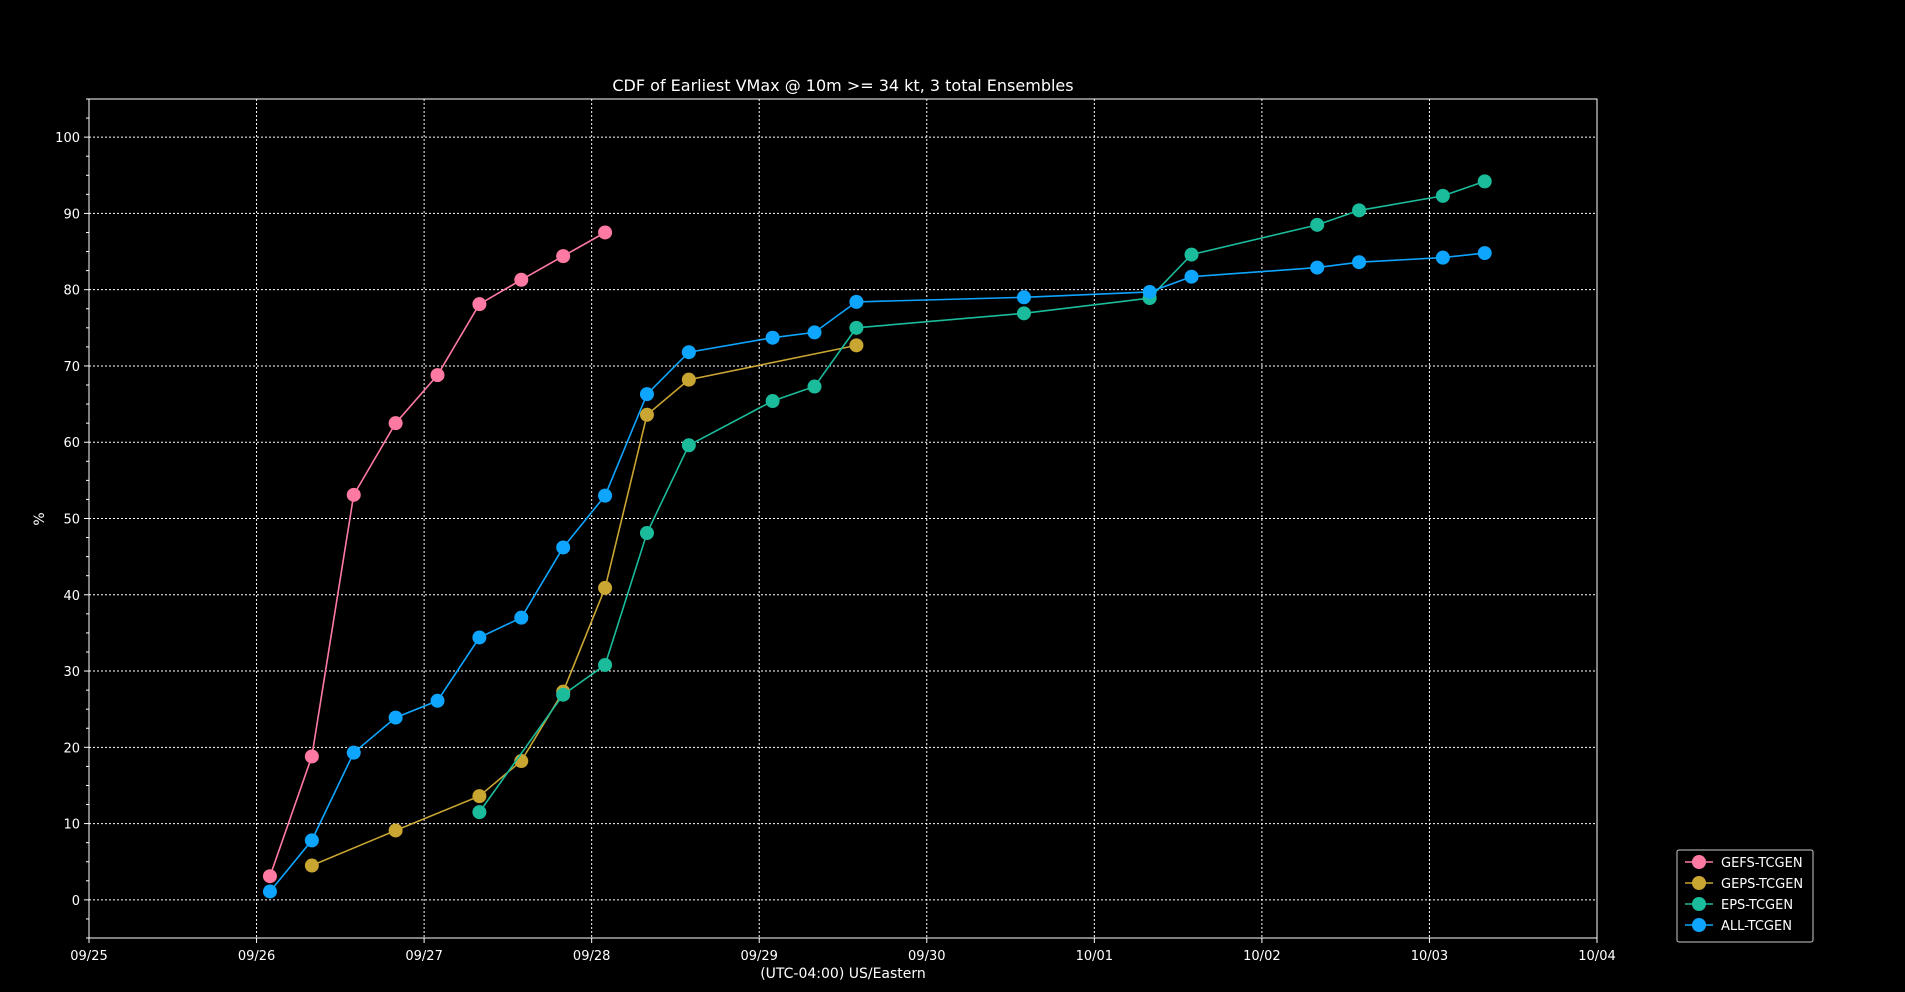 This screenshot has height=992, width=1905. What do you see at coordinates (71, 672) in the screenshot?
I see `y-tick-label: 30` at bounding box center [71, 672].